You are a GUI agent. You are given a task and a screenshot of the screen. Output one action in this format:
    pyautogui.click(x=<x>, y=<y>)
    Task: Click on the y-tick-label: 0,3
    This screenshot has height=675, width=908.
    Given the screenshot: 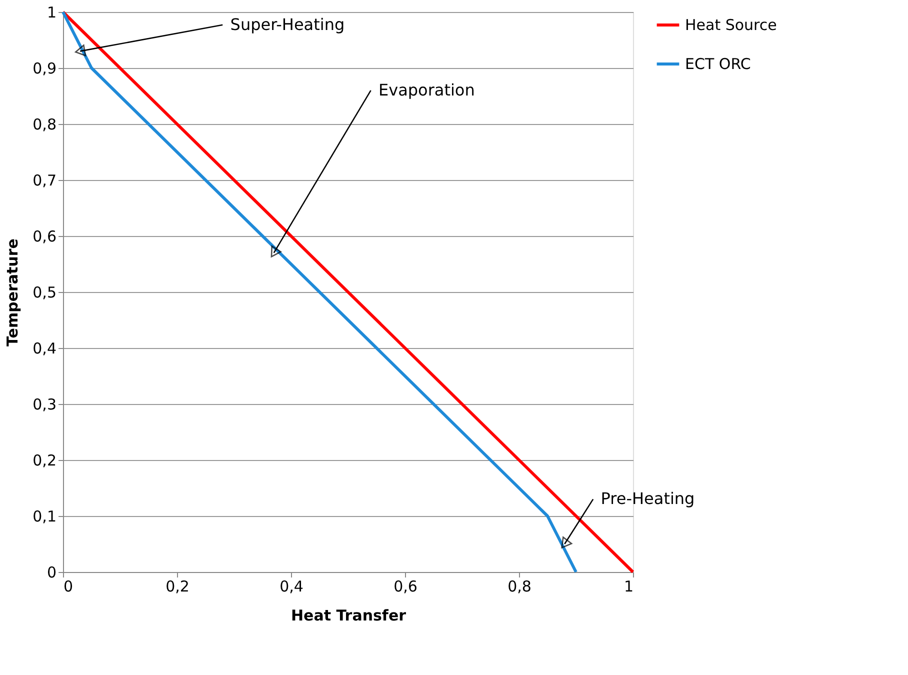 What is the action you would take?
    pyautogui.click(x=44, y=405)
    